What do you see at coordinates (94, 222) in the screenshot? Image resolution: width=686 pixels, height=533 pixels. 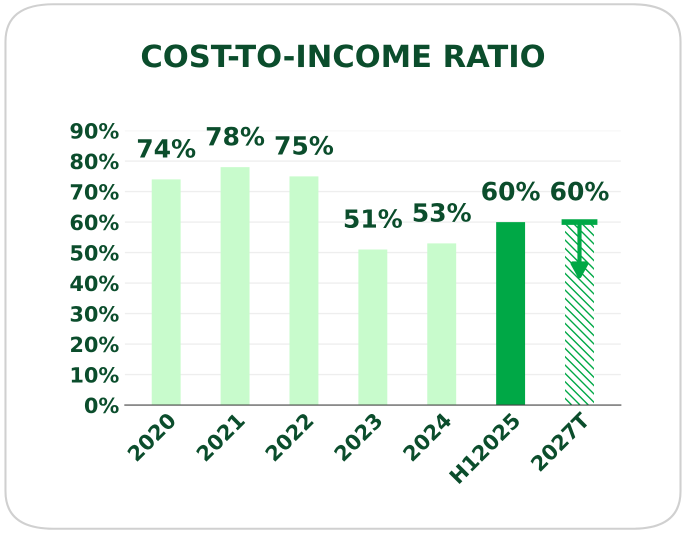 I see `y-tick-label: 60%` at bounding box center [94, 222].